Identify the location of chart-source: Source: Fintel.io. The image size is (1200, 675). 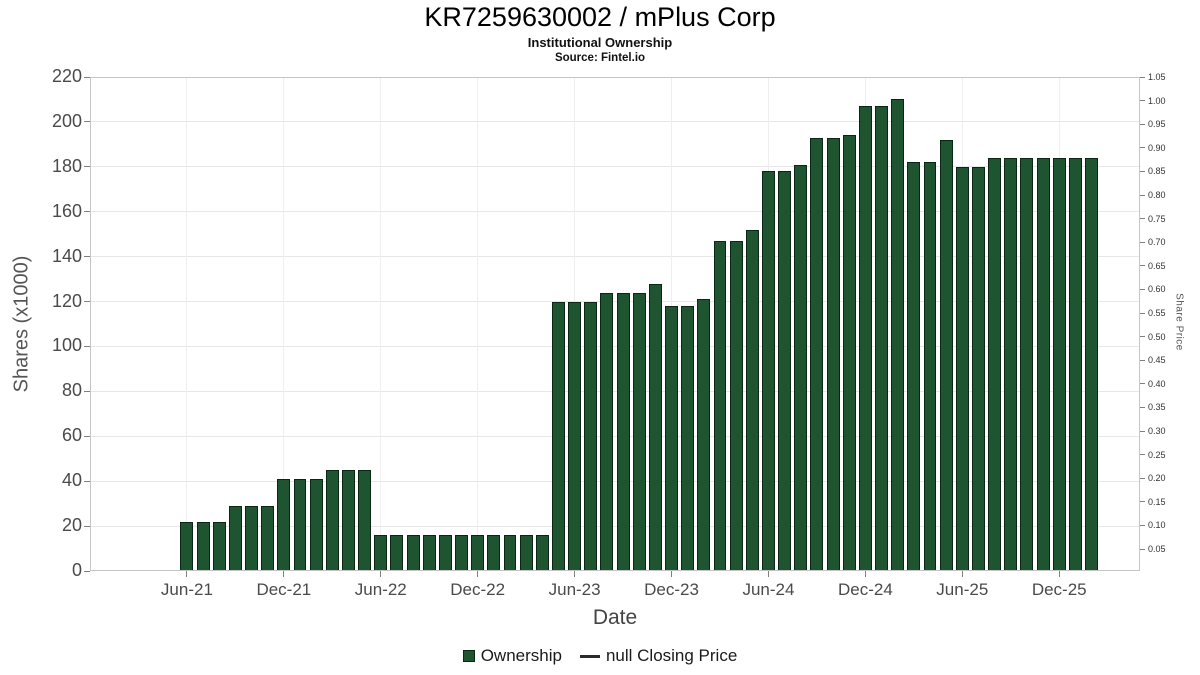
(600, 58).